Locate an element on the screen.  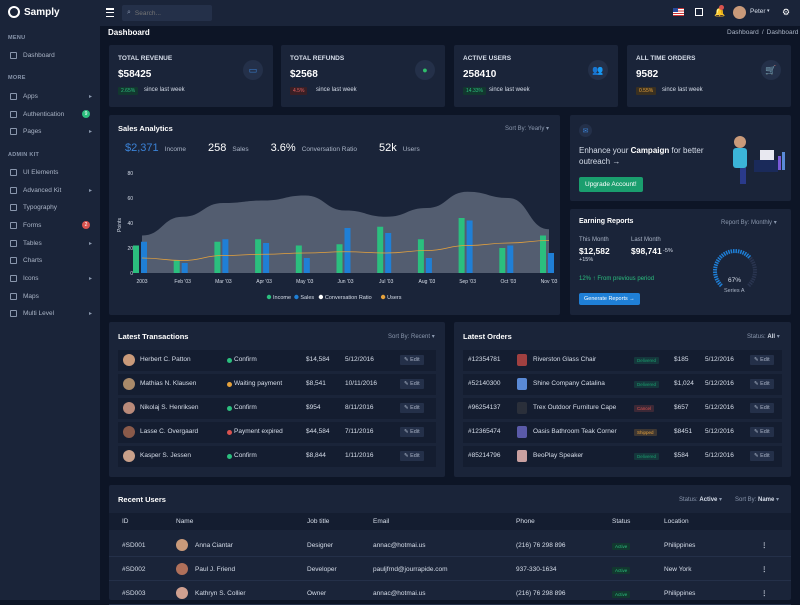
stat-change-badge: 4.5% is located at coordinates (298, 91).